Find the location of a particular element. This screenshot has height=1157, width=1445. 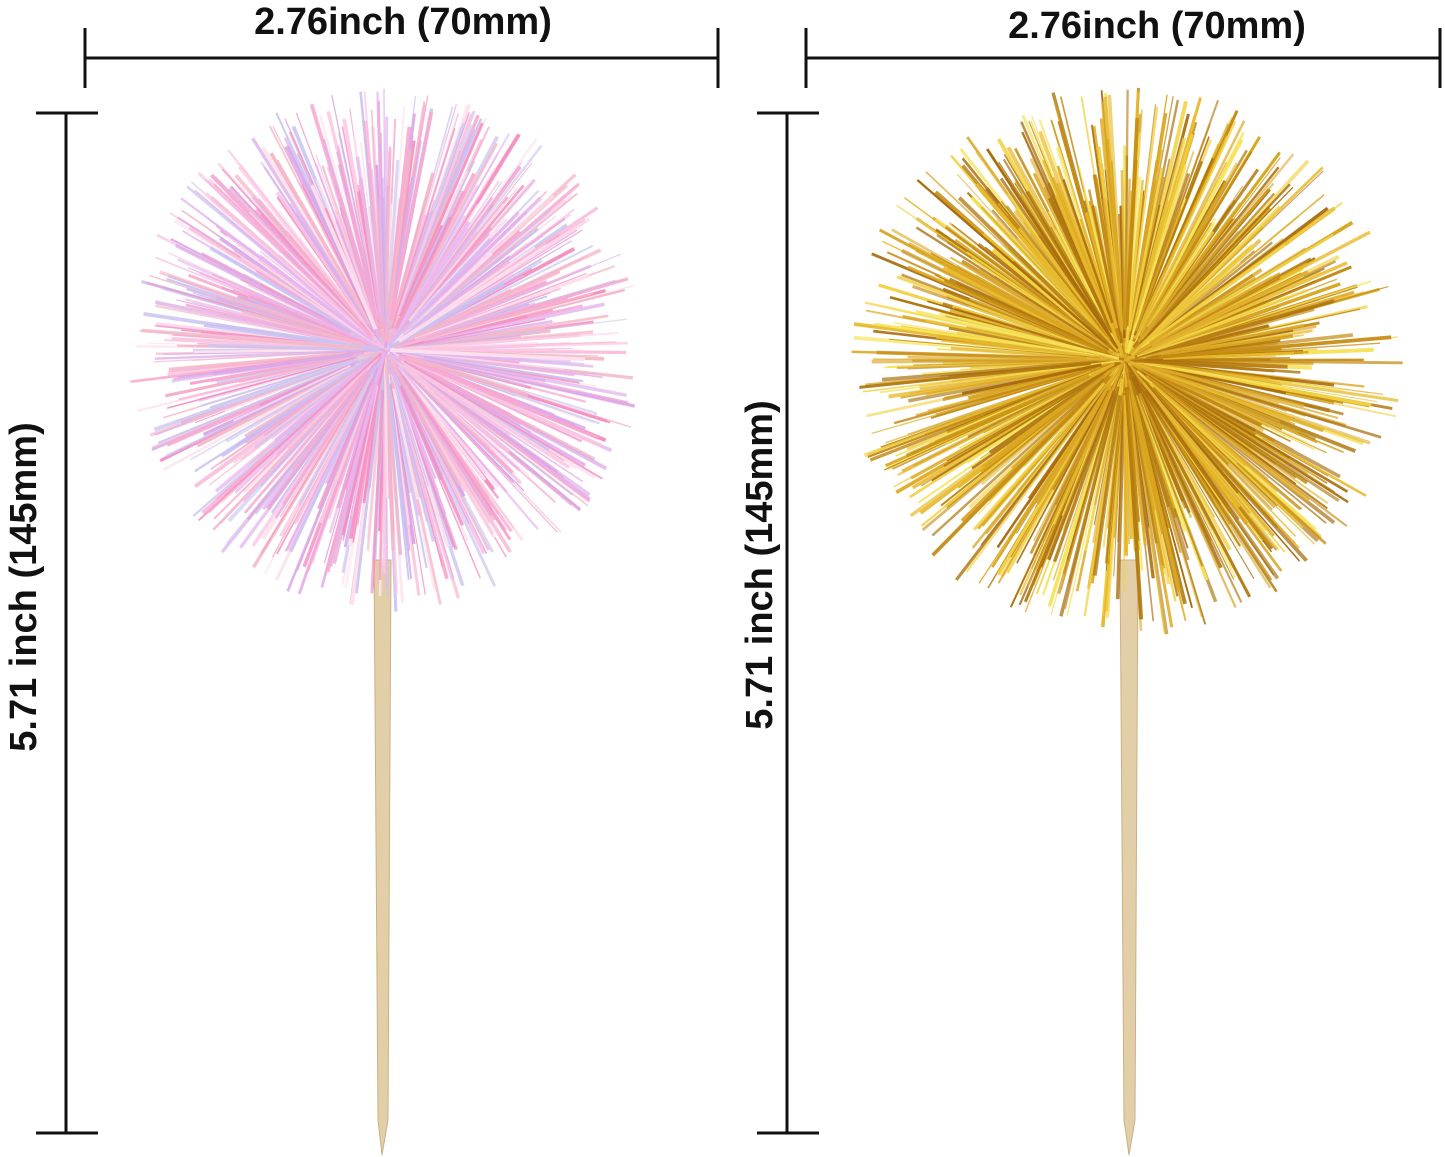

right-height-label: 5.71 inch (145mm) is located at coordinates (760, 564).